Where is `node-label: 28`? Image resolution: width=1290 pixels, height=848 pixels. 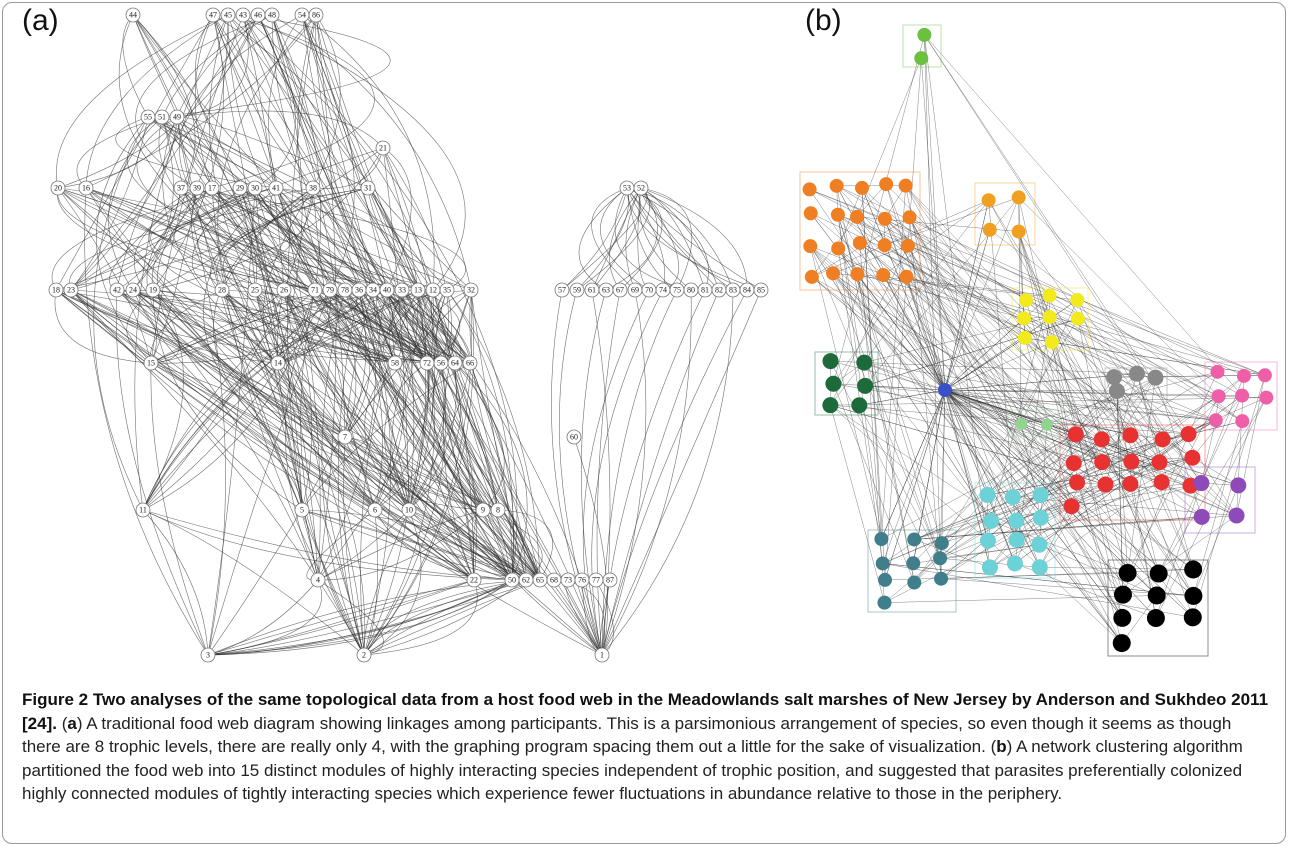 node-label: 28 is located at coordinates (222, 290).